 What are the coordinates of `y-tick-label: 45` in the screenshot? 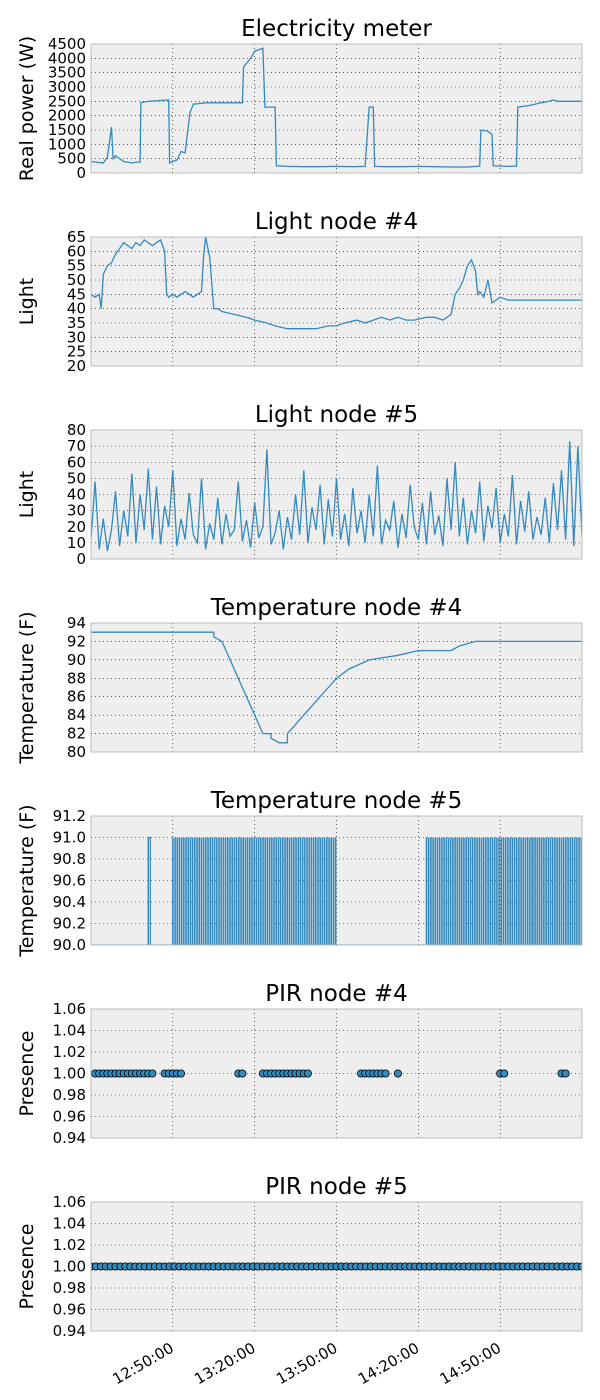 It's located at (76, 294).